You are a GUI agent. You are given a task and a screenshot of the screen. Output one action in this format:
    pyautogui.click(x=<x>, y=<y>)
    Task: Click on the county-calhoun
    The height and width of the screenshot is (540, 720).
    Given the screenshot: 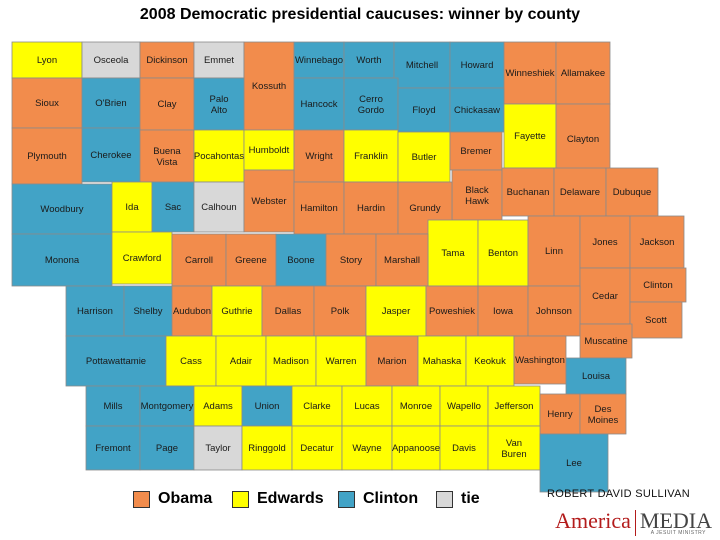 What is the action you would take?
    pyautogui.click(x=219, y=207)
    